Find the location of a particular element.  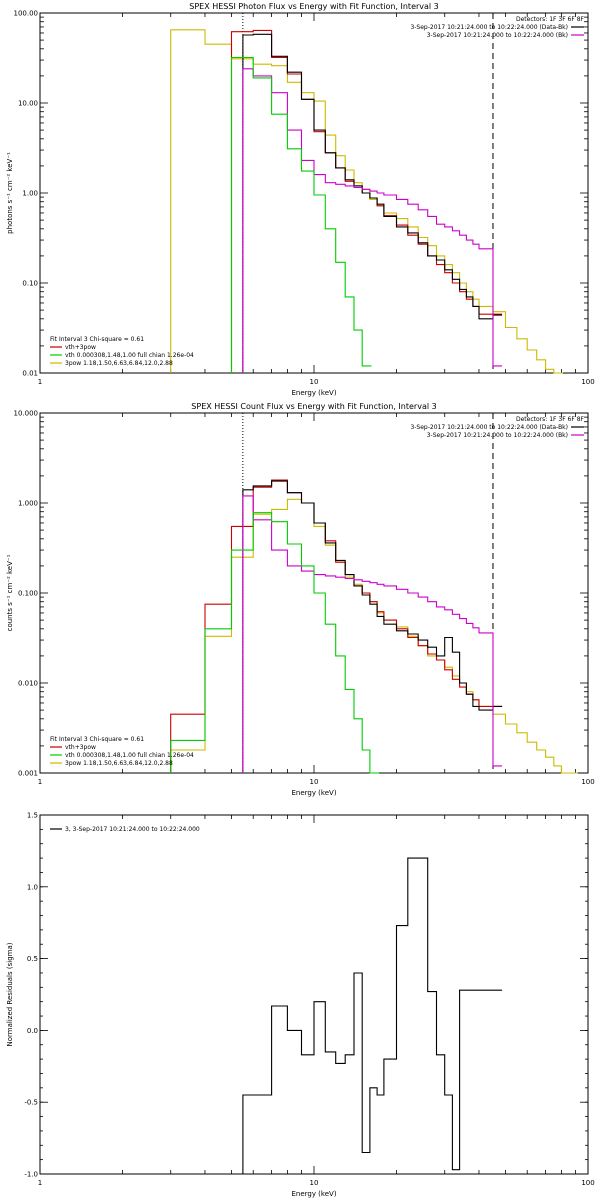

y-axis-label: counts s⁻¹ cm⁻² keV⁻¹ is located at coordinates (10, 592).